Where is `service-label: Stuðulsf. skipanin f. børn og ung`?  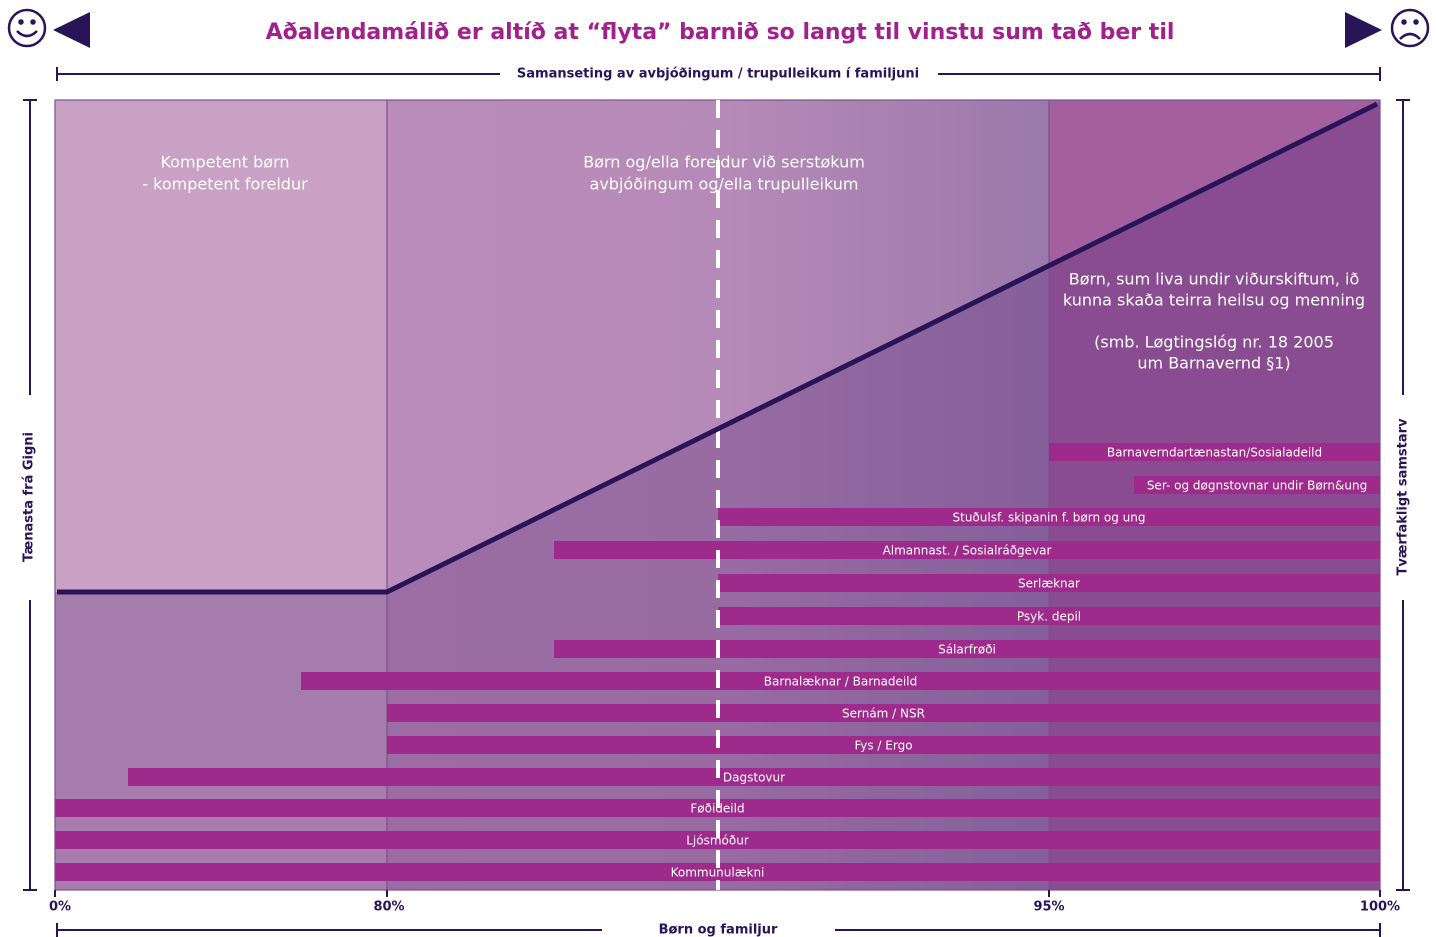 service-label: Stuðulsf. skipanin f. børn og ung is located at coordinates (1049, 518).